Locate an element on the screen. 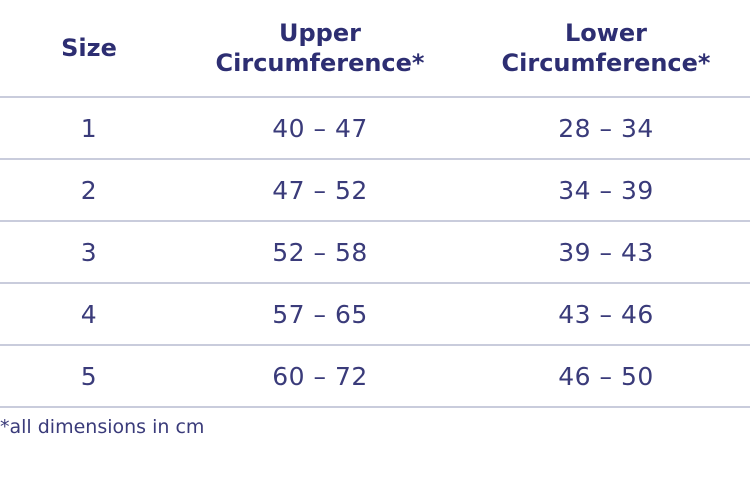  lower-circumference-cell: 34 – 39 is located at coordinates (606, 190).